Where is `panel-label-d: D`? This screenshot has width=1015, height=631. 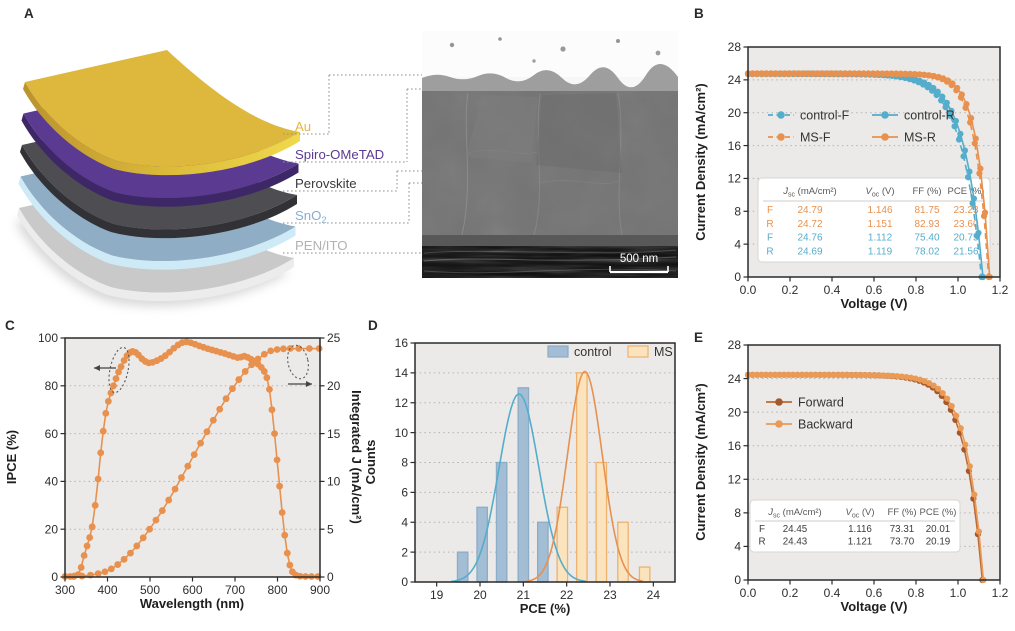 panel-label-d: D is located at coordinates (373, 325).